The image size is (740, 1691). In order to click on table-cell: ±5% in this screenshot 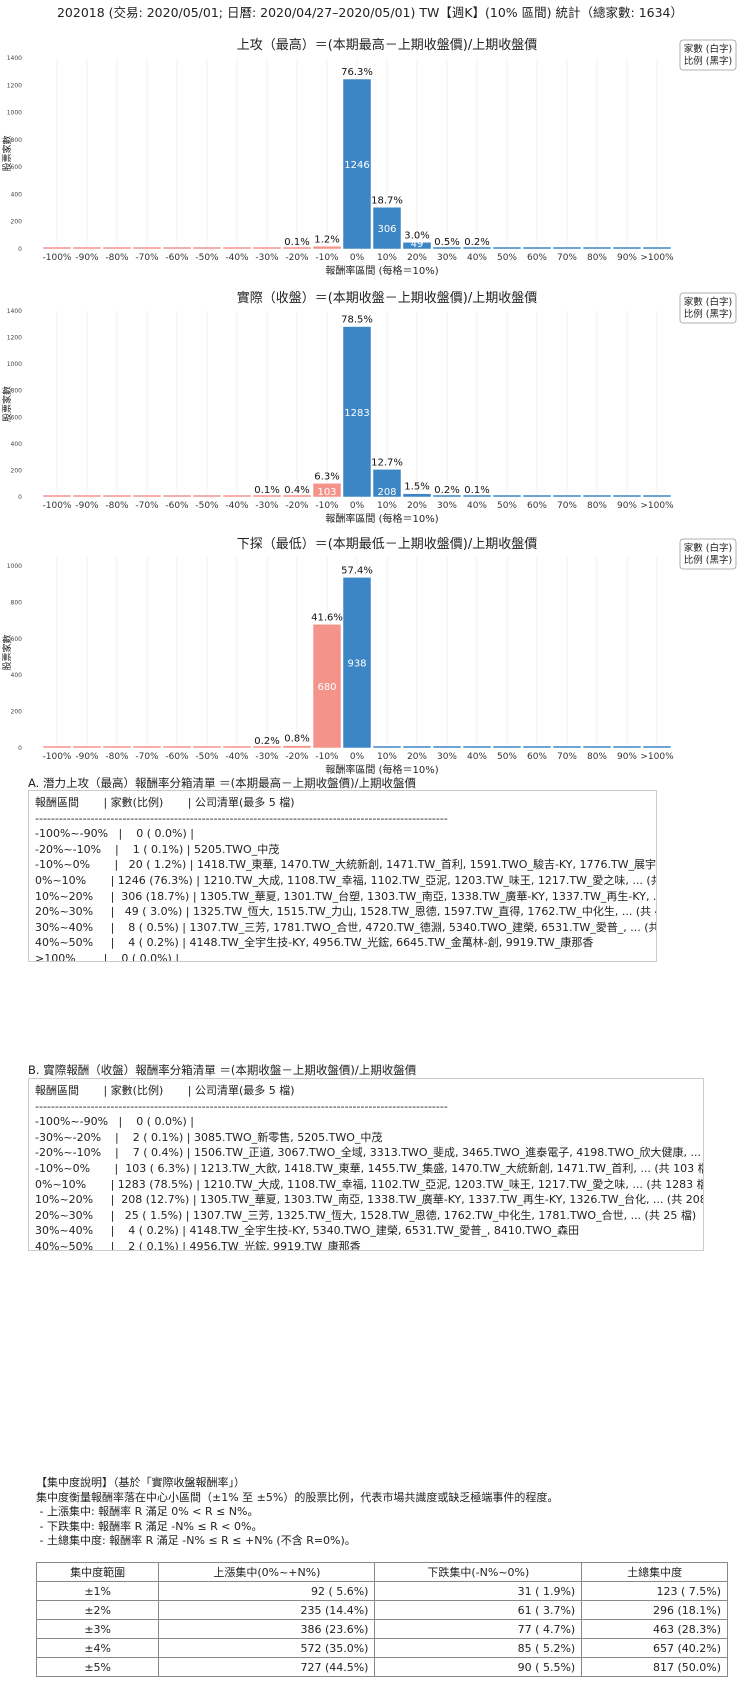, I will do `click(97, 1667)`.